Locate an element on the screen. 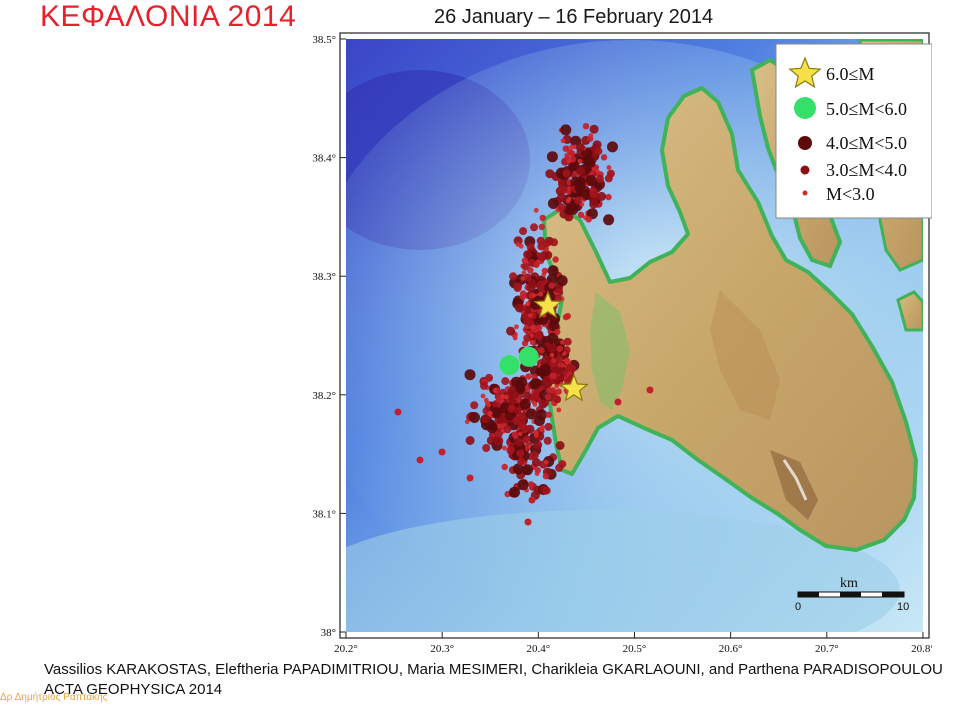 This screenshot has height=710, width=960. lon-tick-label: 20.4° is located at coordinates (538, 649).